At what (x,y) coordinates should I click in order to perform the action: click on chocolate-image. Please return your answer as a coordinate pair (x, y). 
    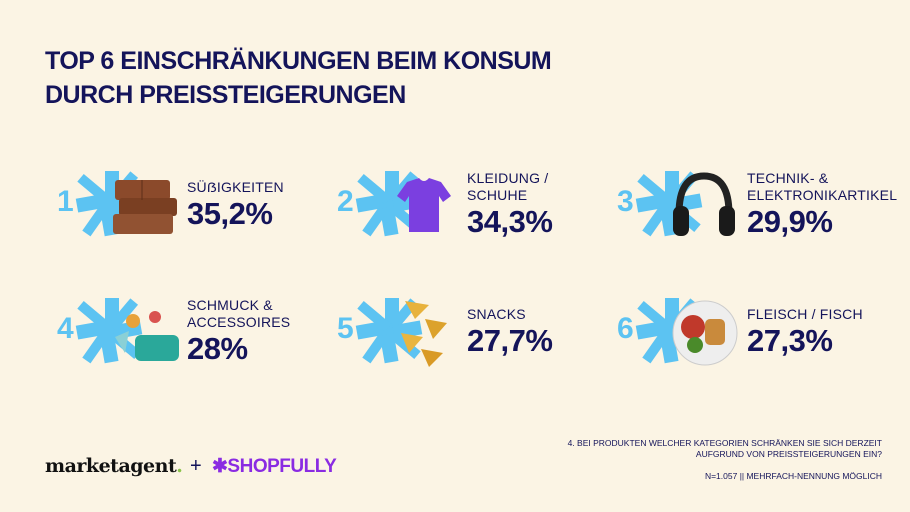
    Looking at the image, I should click on (145, 207).